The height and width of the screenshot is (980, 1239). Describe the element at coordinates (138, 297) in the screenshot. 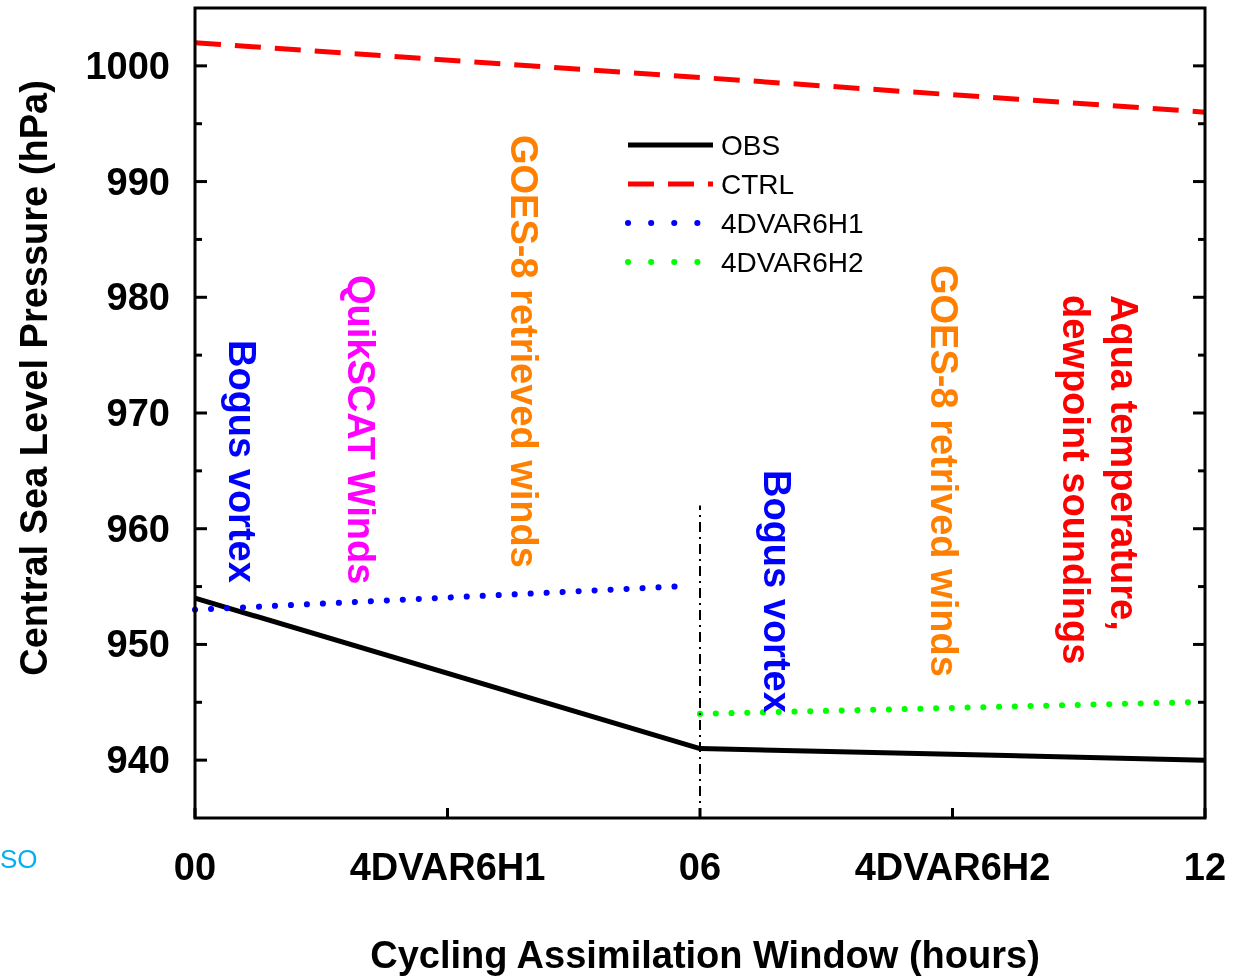

I see `y-tick-label: 980` at that location.